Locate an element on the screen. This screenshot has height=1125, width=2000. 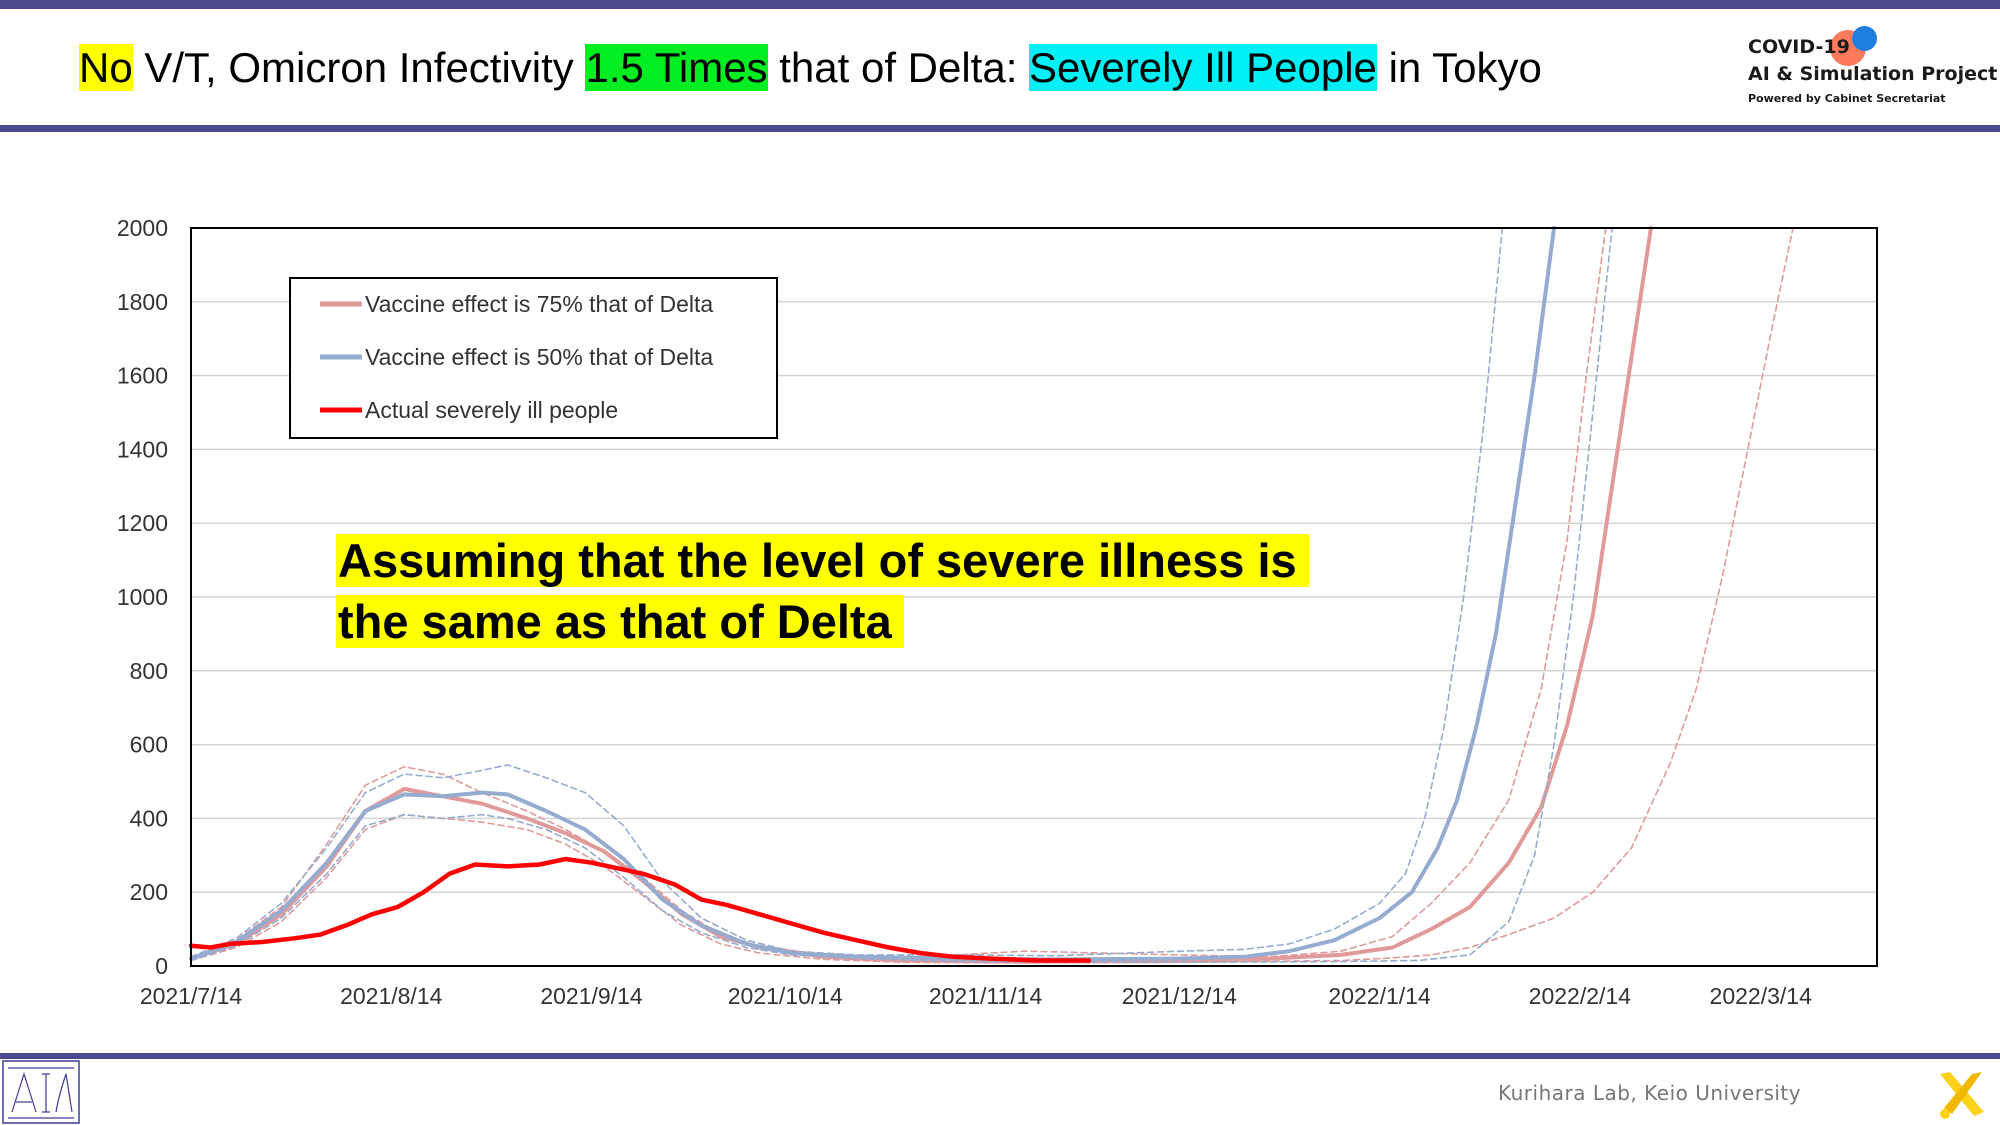
y-tick-label: 1600 is located at coordinates (142, 376).